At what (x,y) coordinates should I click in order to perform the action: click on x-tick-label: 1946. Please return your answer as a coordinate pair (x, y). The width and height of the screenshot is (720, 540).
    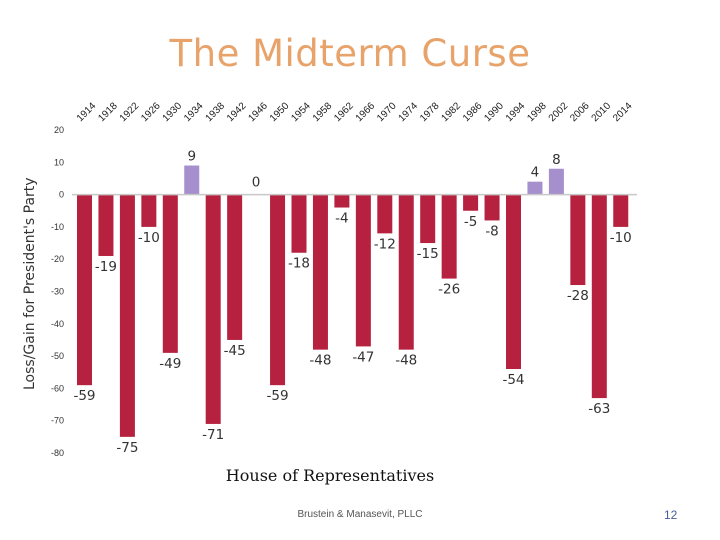
    Looking at the image, I should click on (258, 112).